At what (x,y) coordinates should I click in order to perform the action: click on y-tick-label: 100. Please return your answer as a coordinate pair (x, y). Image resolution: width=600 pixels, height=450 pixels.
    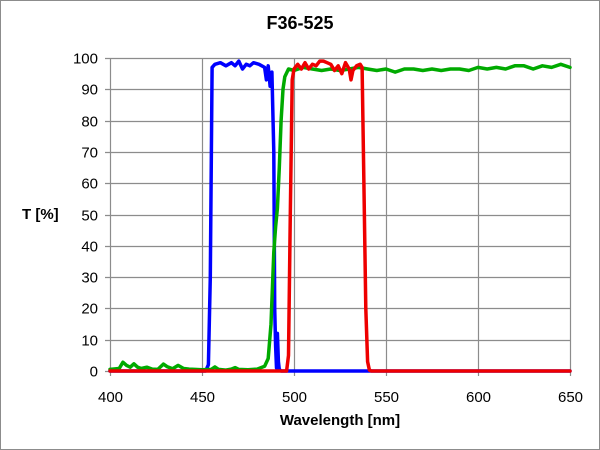
    Looking at the image, I should click on (85, 59).